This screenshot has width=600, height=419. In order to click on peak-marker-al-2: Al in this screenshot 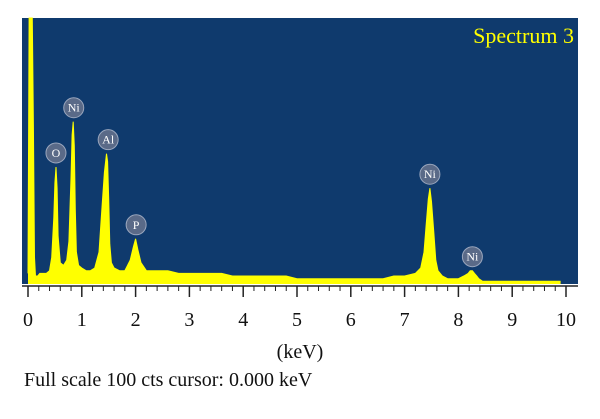, I will do `click(108, 140)`.